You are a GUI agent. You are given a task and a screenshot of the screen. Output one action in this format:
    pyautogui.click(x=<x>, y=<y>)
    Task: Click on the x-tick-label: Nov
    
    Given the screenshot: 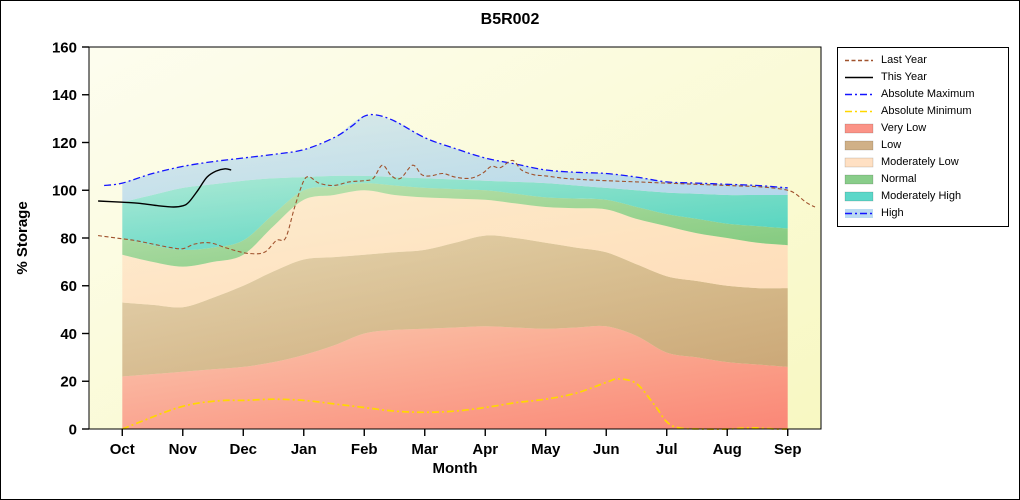 What is the action you would take?
    pyautogui.click(x=183, y=449)
    